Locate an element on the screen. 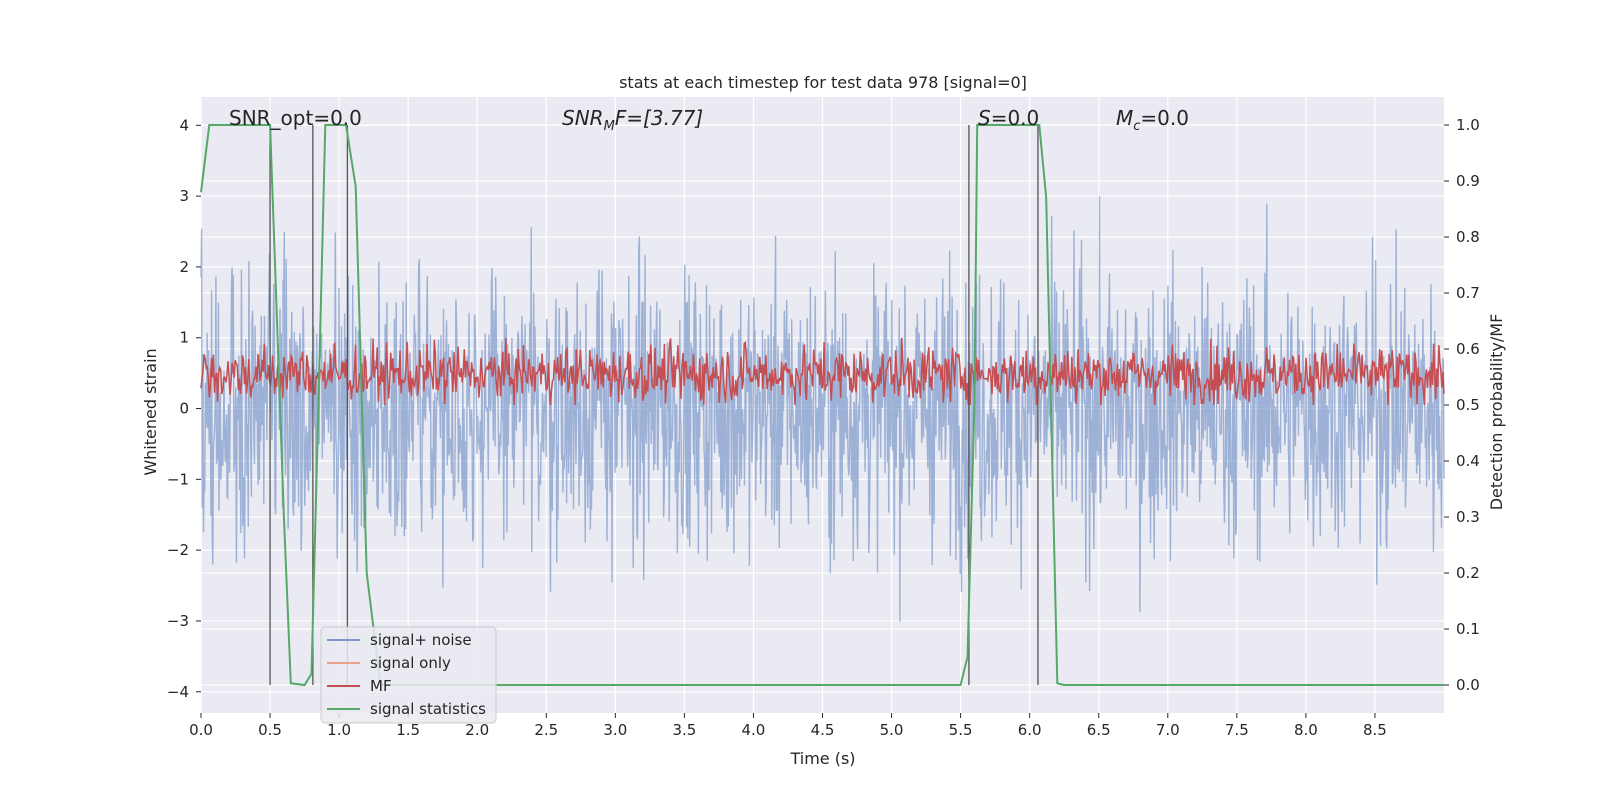 This screenshot has width=1600, height=804. annotation-mc-main: M is located at coordinates (1124, 118).